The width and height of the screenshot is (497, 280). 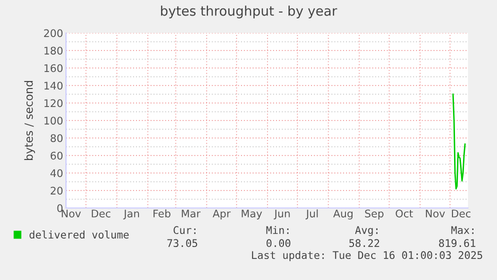 What do you see at coordinates (79, 234) in the screenshot?
I see `legend-label: delivered volume` at bounding box center [79, 234].